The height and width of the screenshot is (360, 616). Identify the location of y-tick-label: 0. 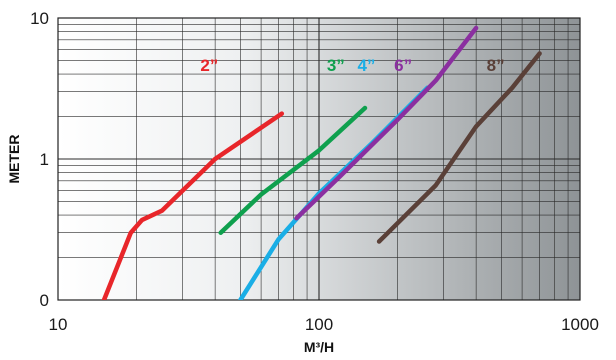
(44, 300).